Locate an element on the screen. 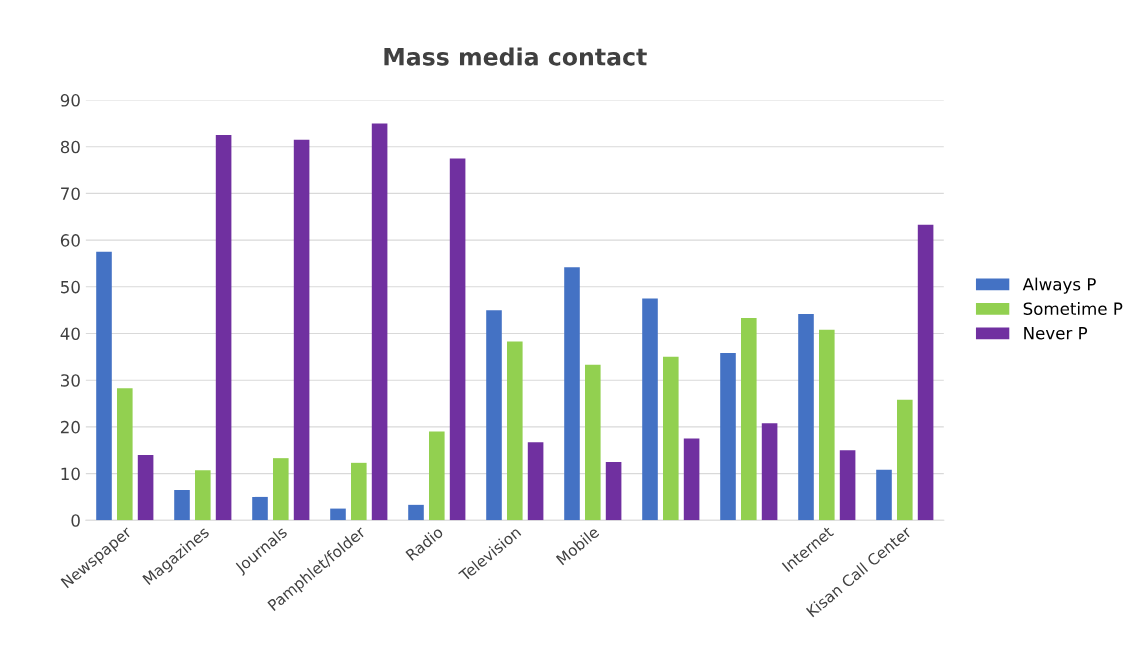  y-tick-label: 10 is located at coordinates (70, 474).